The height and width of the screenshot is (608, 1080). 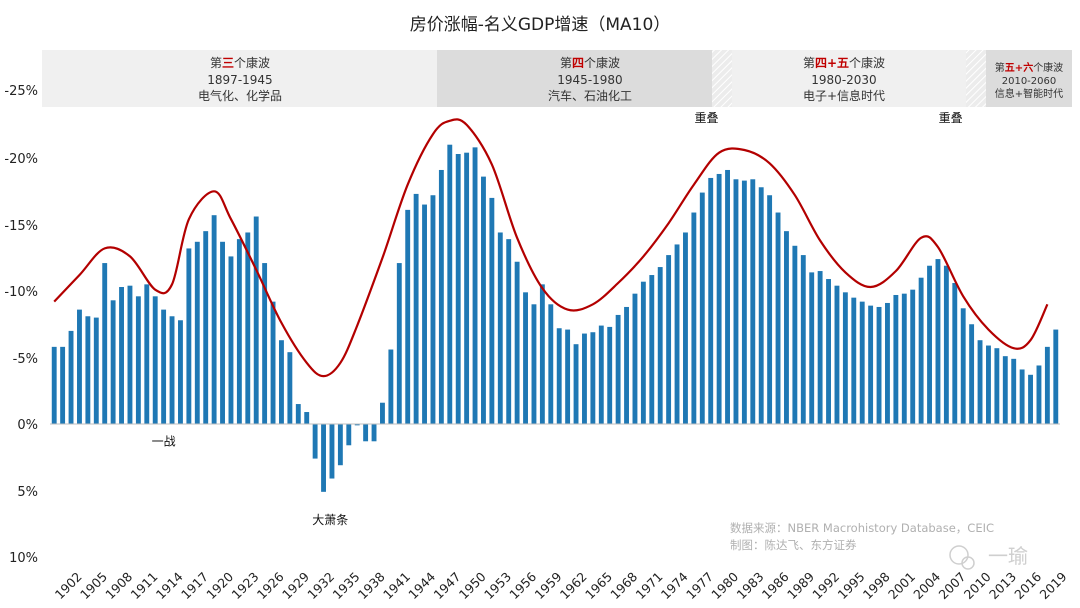 I want to click on x-tick-label: 1932, so click(x=320, y=585).